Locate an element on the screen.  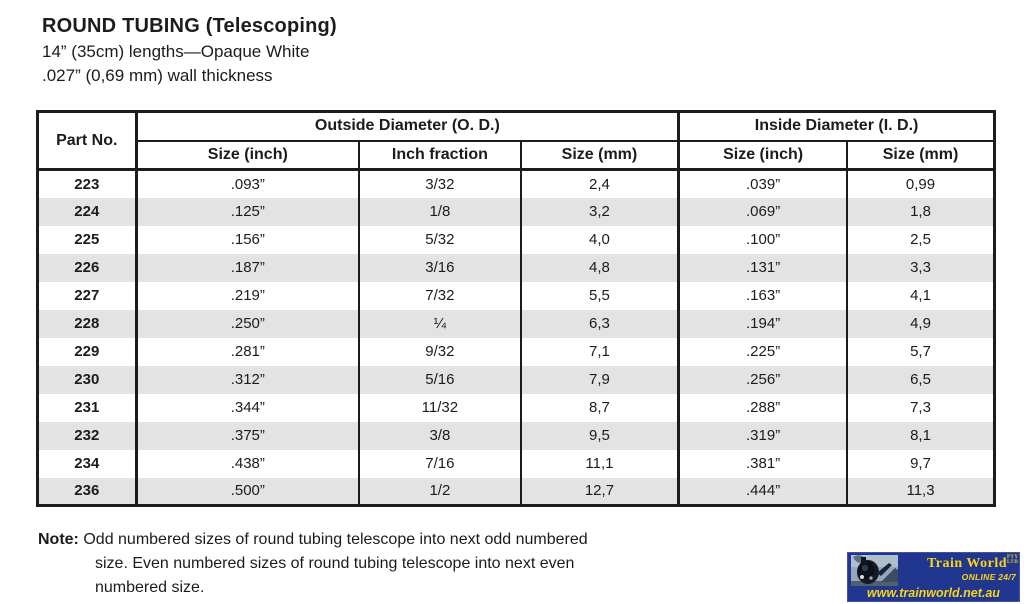
id-size-inch-cell: .256” is located at coordinates (762, 379).